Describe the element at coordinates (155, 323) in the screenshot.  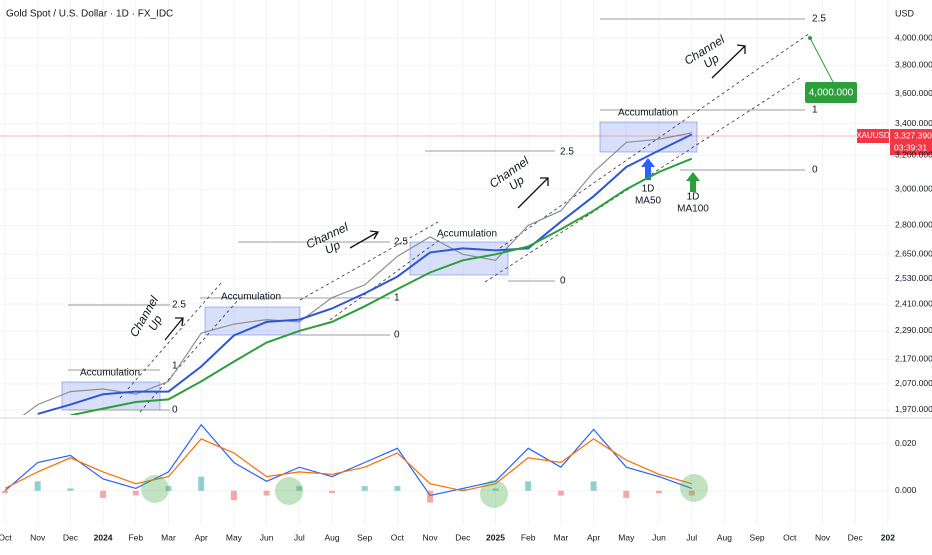
I see `channel-label-line: Up` at that location.